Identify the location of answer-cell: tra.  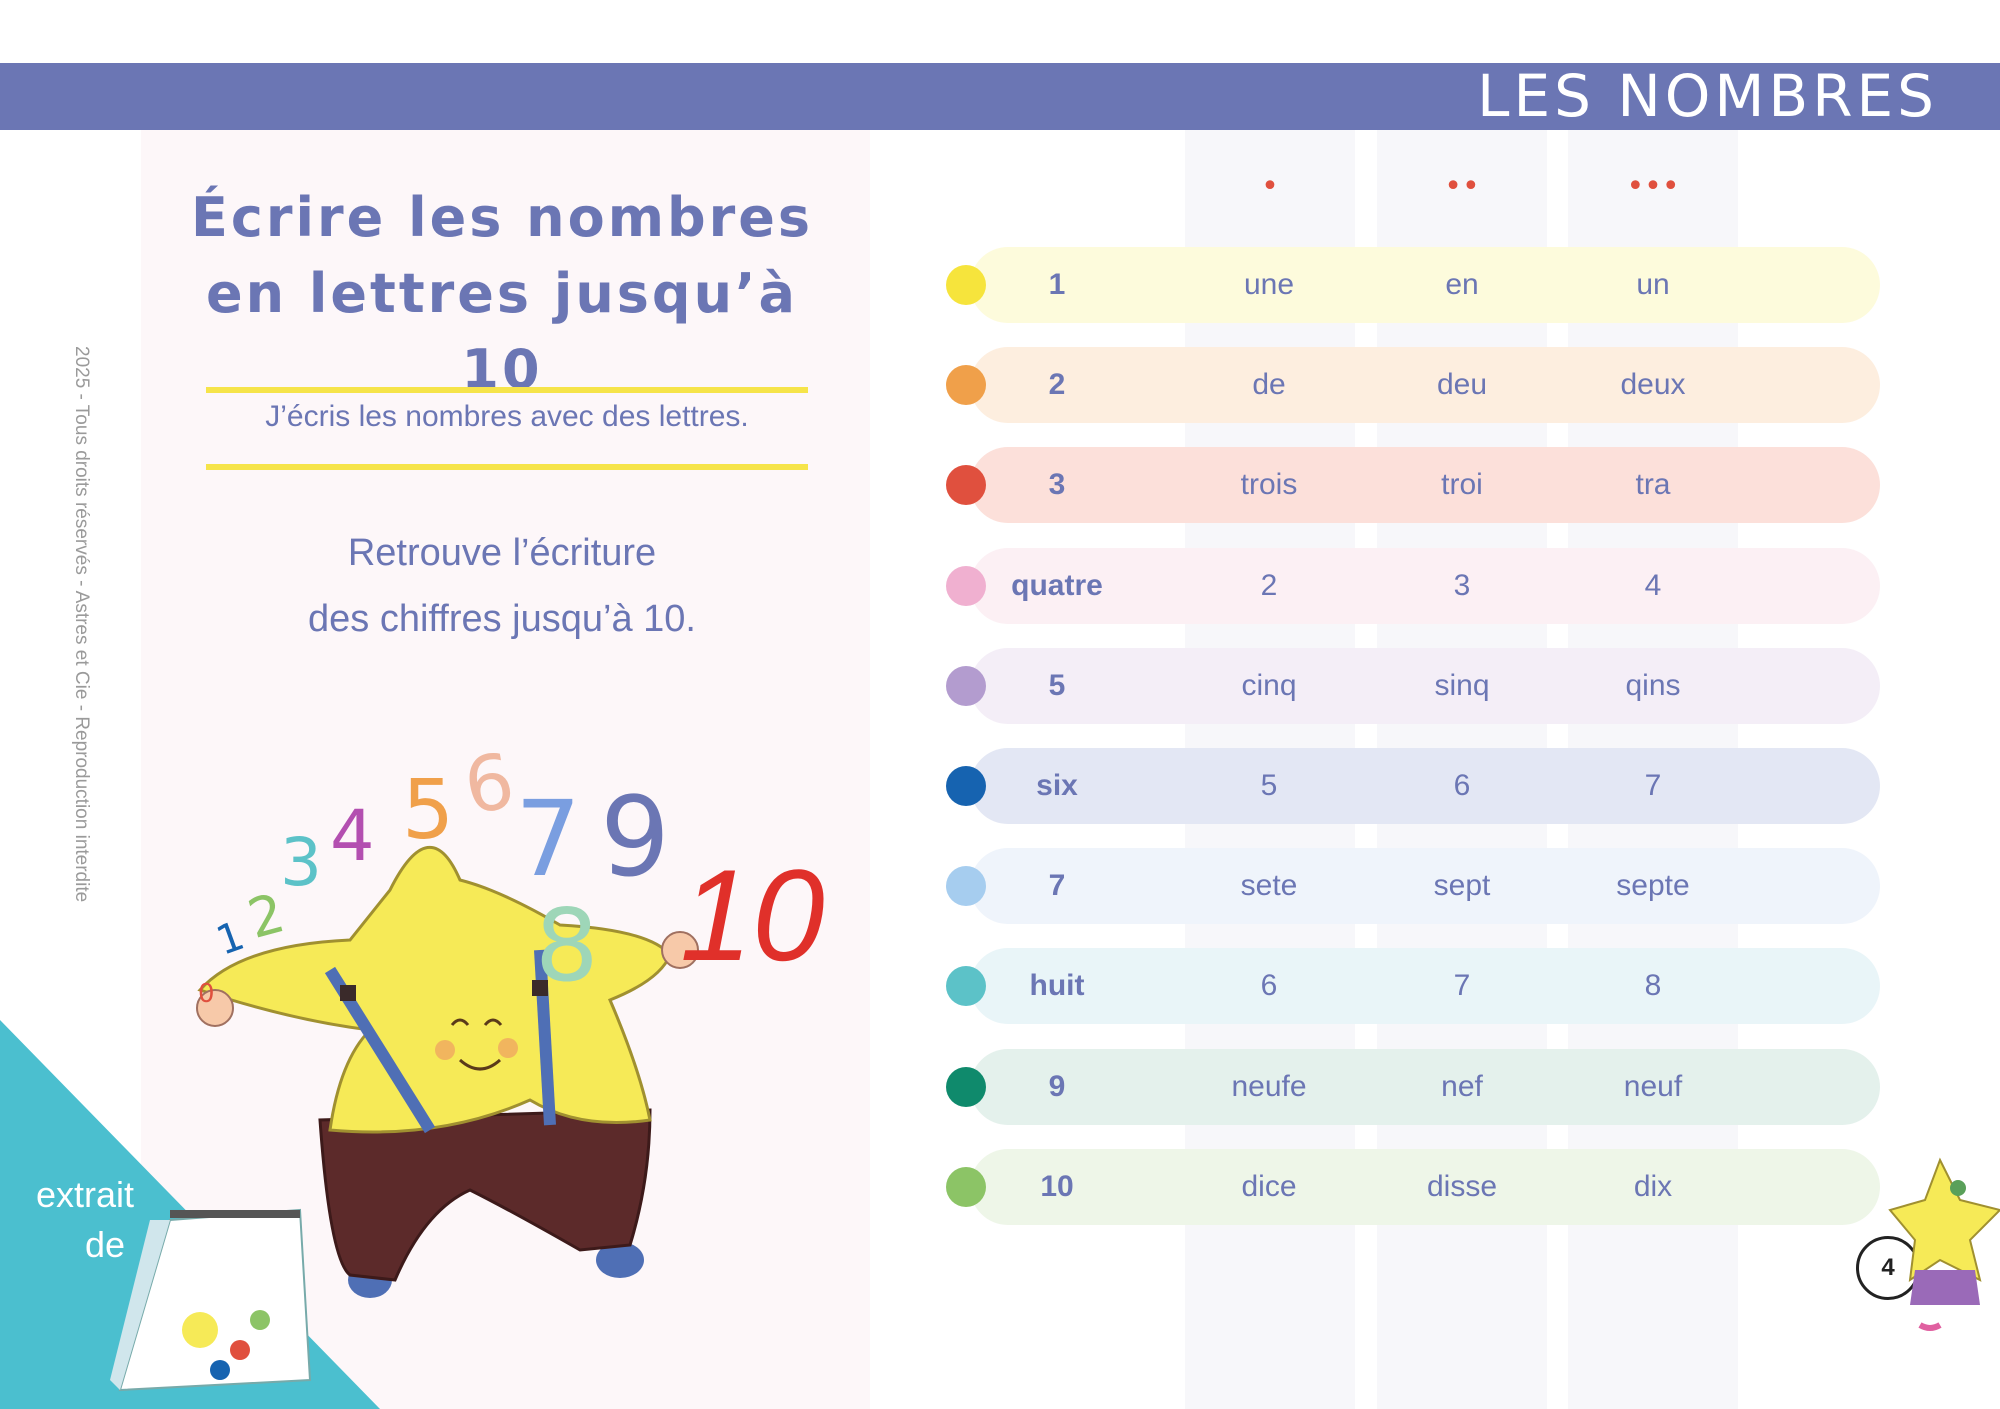
(1653, 484).